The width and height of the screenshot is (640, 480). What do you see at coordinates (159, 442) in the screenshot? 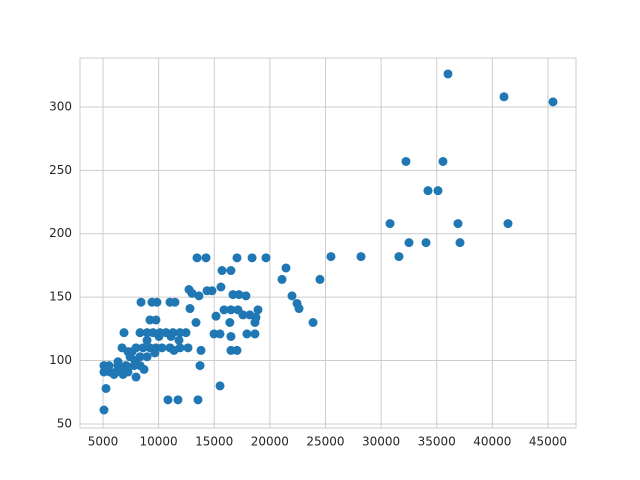
I see `x-tick-label: 10000` at bounding box center [159, 442].